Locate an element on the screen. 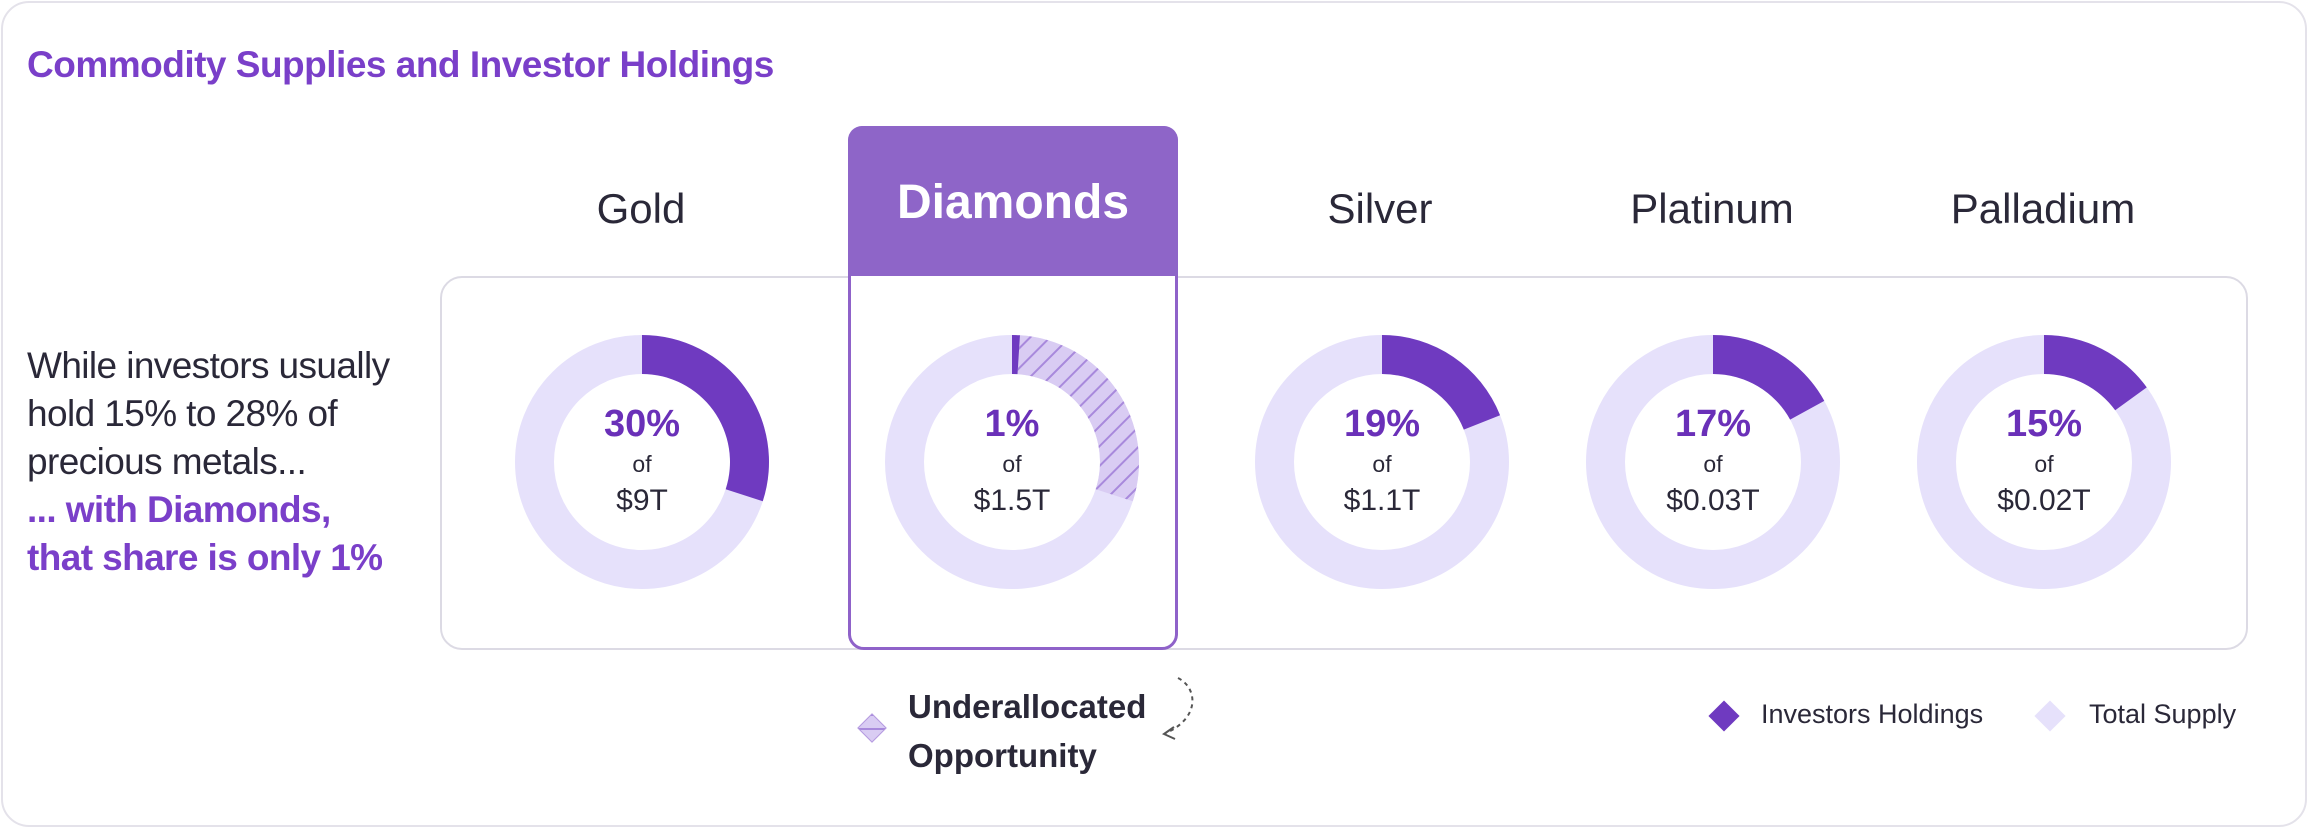 The image size is (2310, 830). diamonds-underallocated-segment is located at coordinates (1078, 418).